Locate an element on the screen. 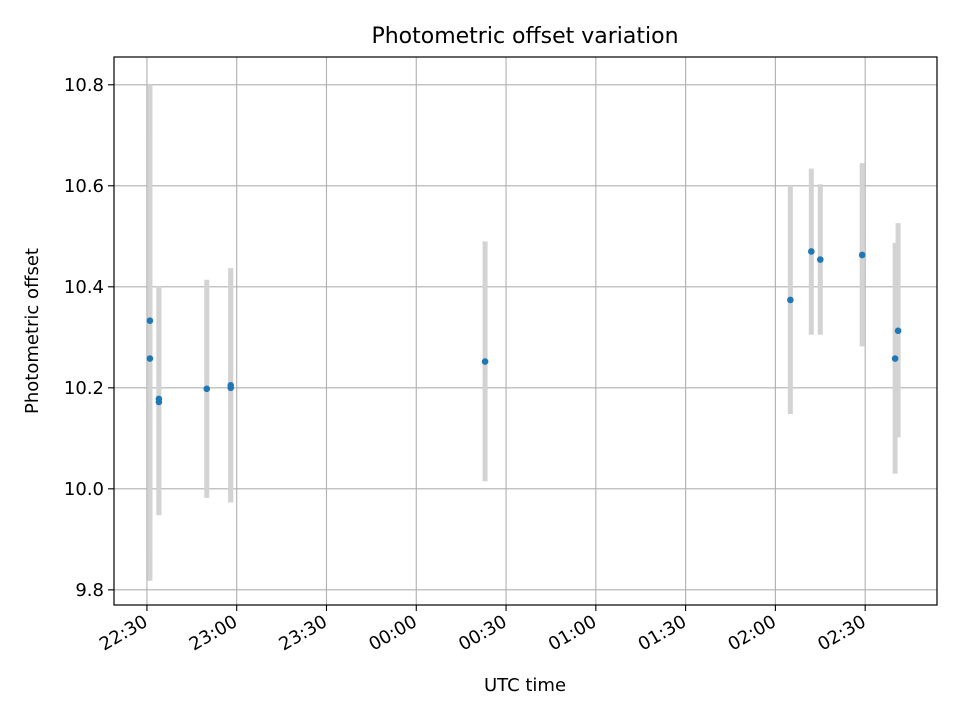  y-tick-label: 10.2 is located at coordinates (84, 388).